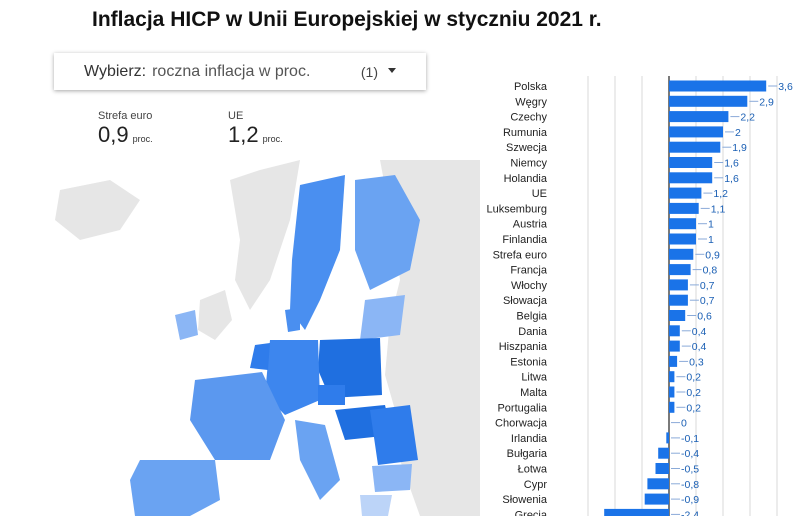 The image size is (808, 516). What do you see at coordinates (260, 356) in the screenshot?
I see `map-benelux` at bounding box center [260, 356].